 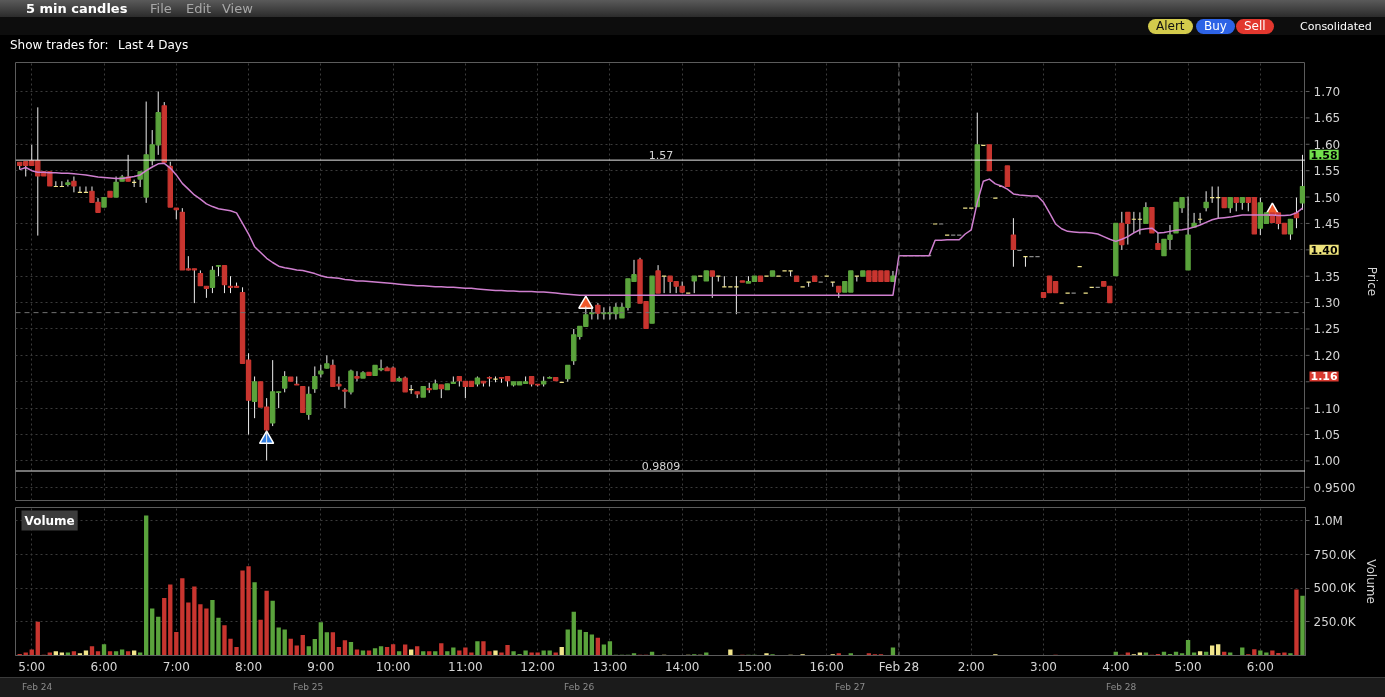 I want to click on y-tick-label: 1.70, so click(x=1327, y=92).